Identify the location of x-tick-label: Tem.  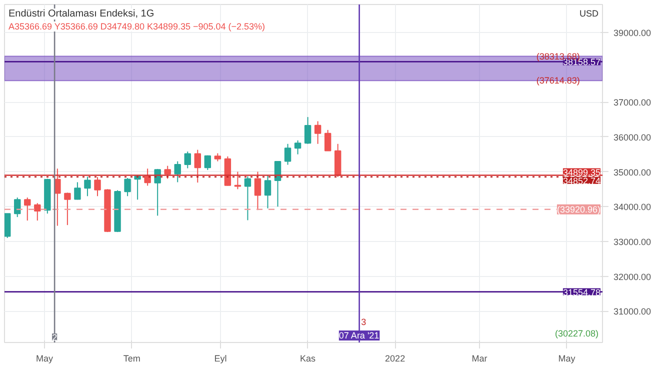
(131, 359).